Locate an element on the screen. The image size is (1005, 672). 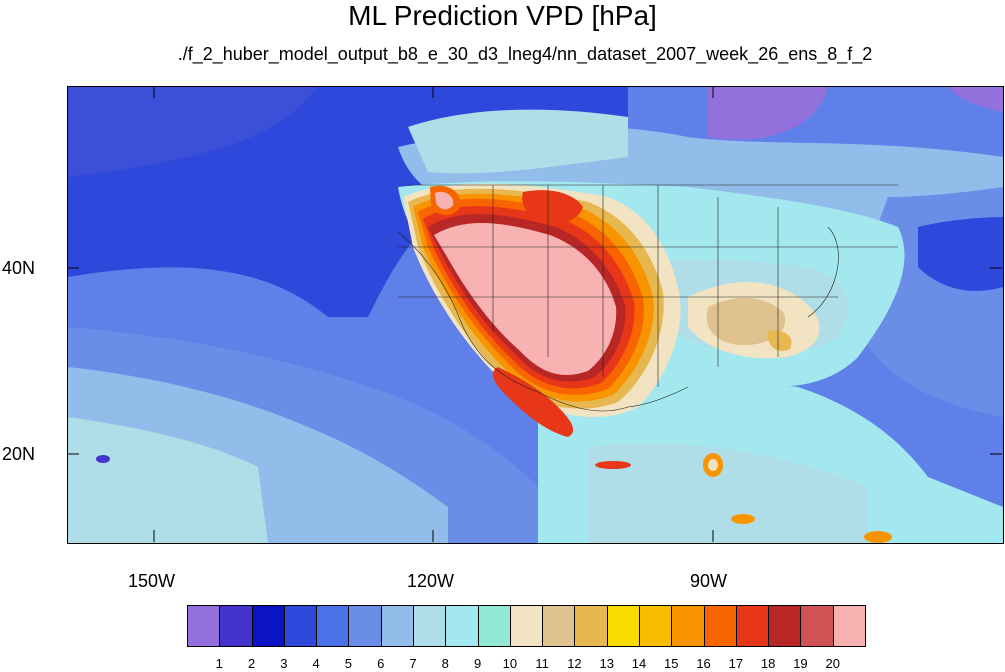
colorbar-tick-label: 18 is located at coordinates (768, 663).